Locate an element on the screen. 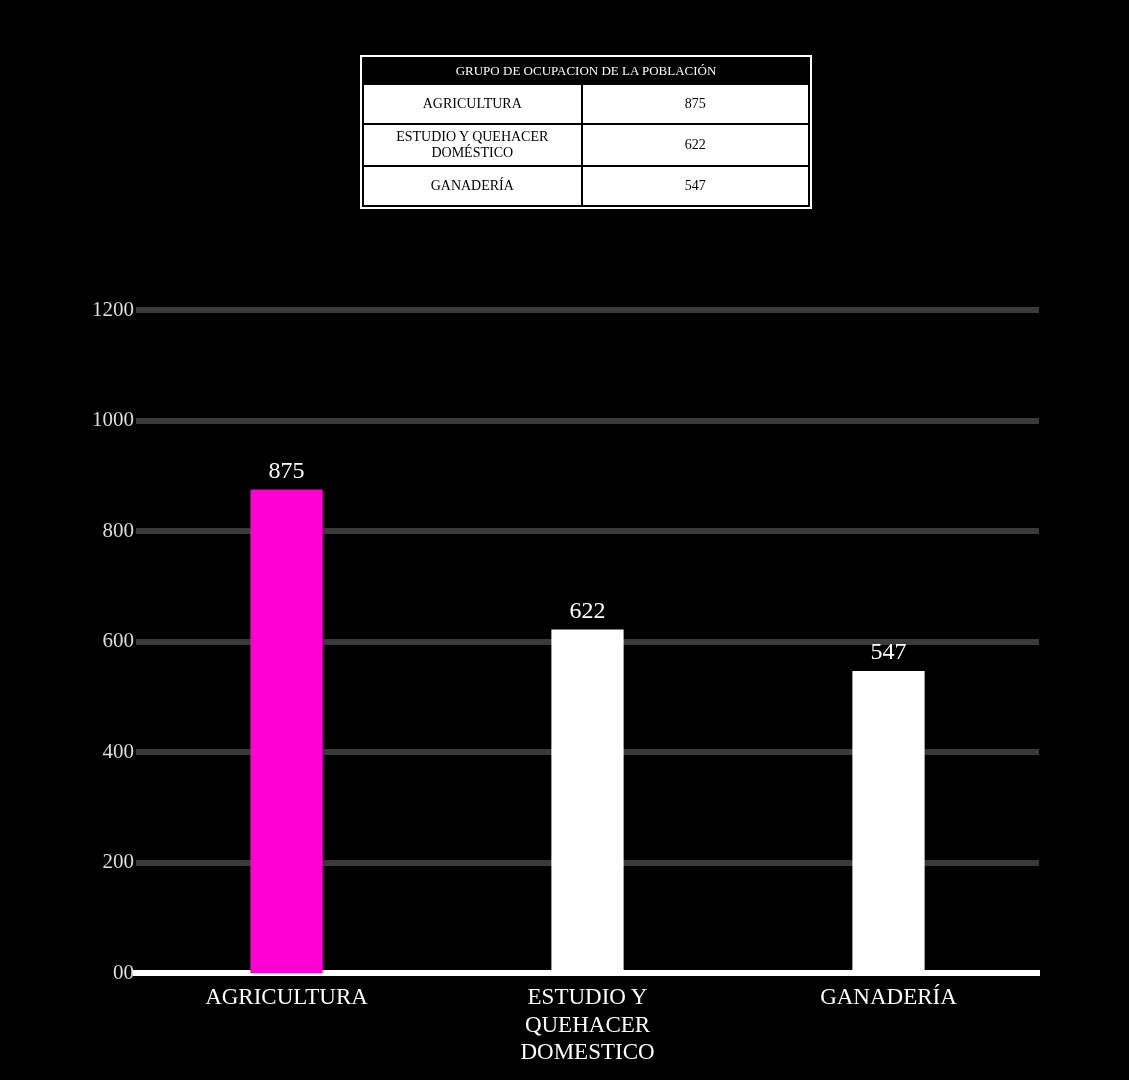  y-tick-label: 00 is located at coordinates (123, 971).